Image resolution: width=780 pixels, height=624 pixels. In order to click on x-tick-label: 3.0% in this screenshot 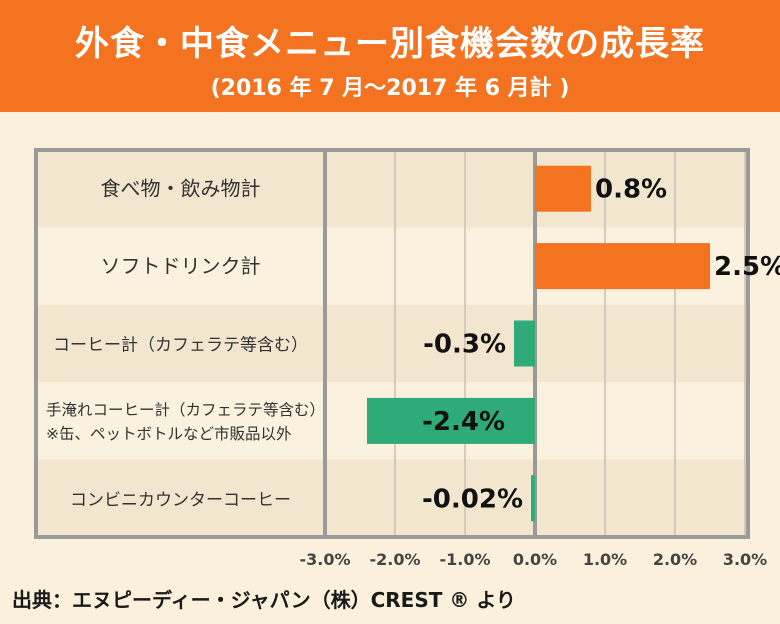, I will do `click(745, 559)`.